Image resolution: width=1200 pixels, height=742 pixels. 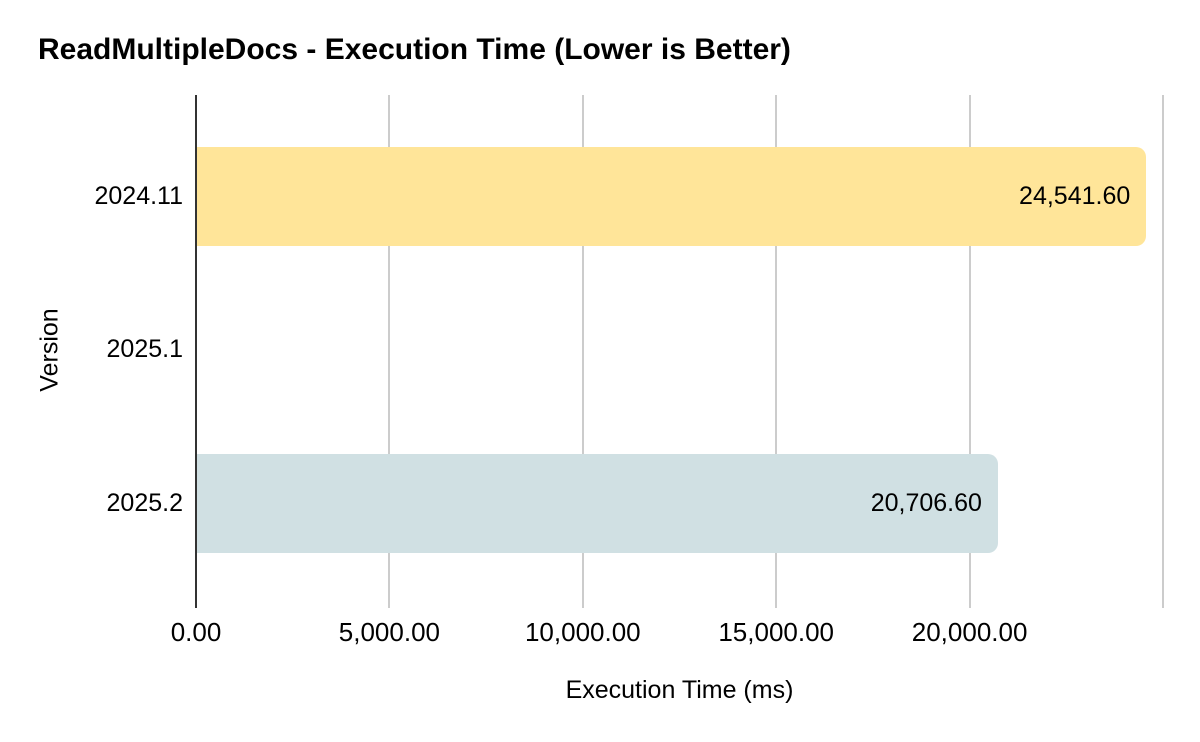 What do you see at coordinates (196, 632) in the screenshot?
I see `x-tick-label: 0.00` at bounding box center [196, 632].